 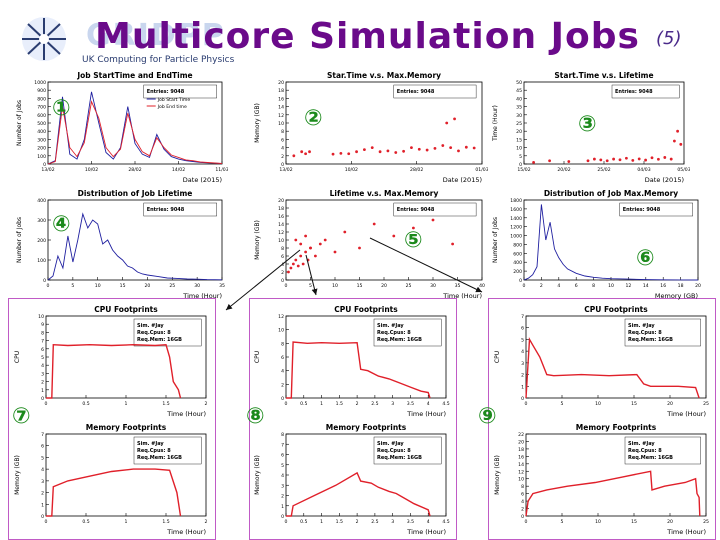 I want to click on marker-6: ⑥, so click(x=645, y=258).